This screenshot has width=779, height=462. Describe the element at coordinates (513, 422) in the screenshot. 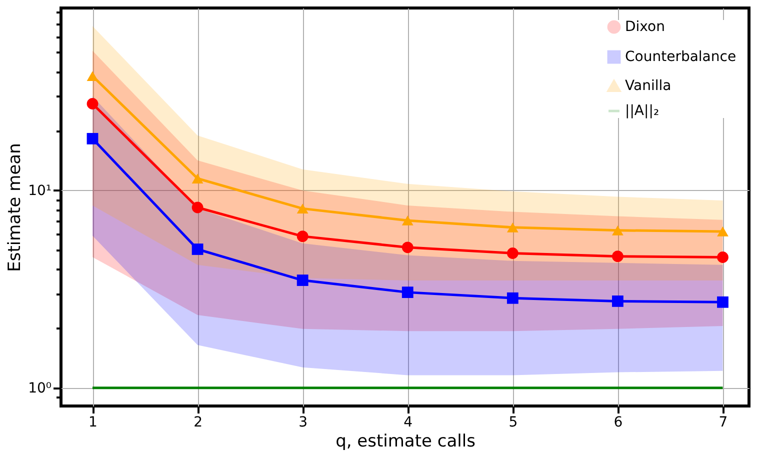

I see `x-tick-label: 5` at that location.